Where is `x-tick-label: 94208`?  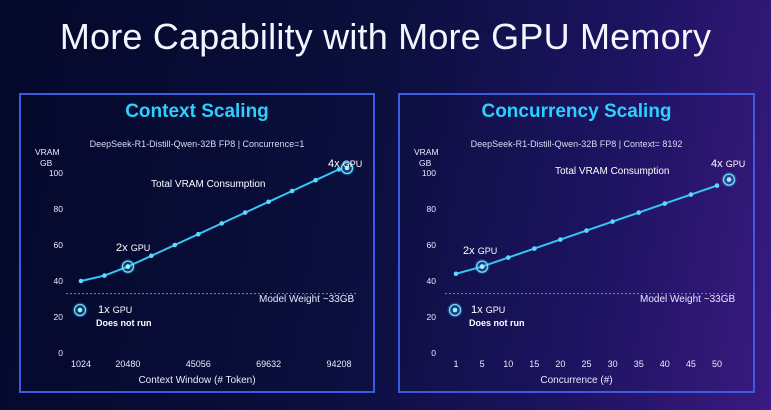 x-tick-label: 94208 is located at coordinates (338, 364).